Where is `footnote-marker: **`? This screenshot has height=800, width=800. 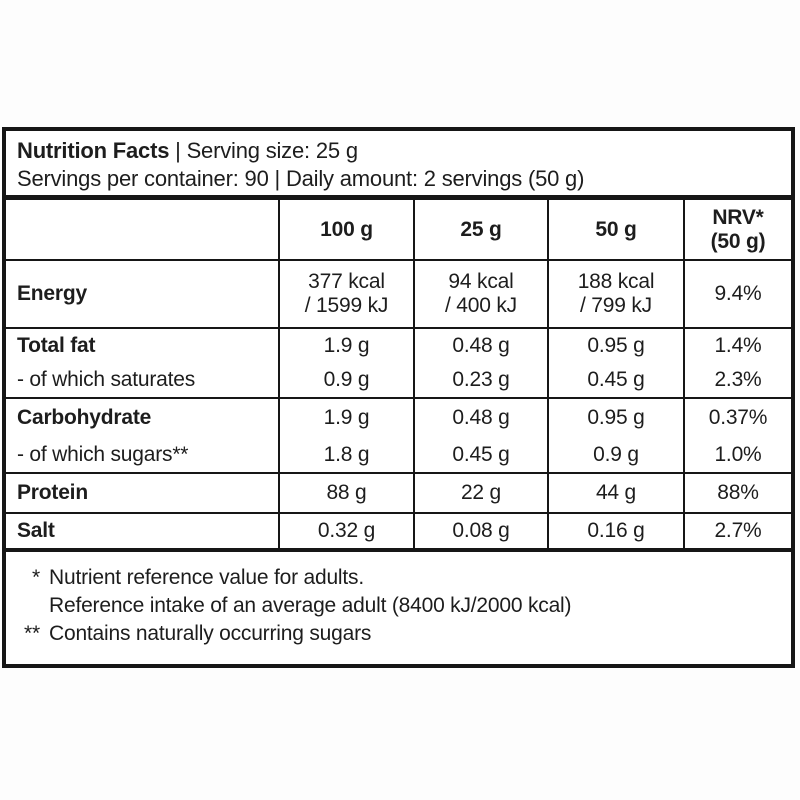 footnote-marker: ** is located at coordinates (32, 633).